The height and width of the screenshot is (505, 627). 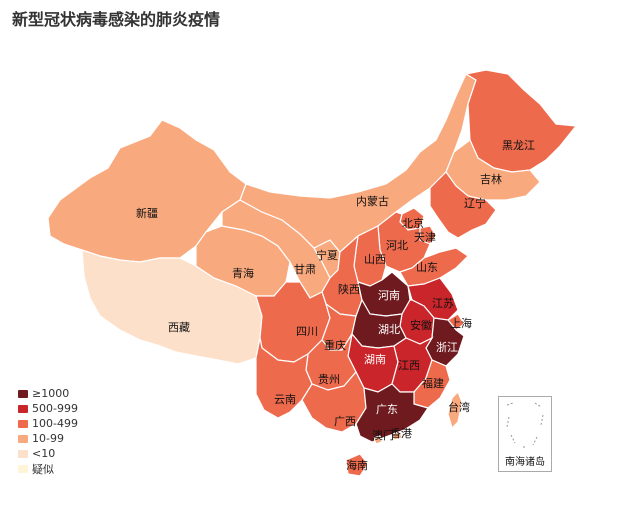 What do you see at coordinates (397, 436) in the screenshot?
I see `region-hongkong` at bounding box center [397, 436].